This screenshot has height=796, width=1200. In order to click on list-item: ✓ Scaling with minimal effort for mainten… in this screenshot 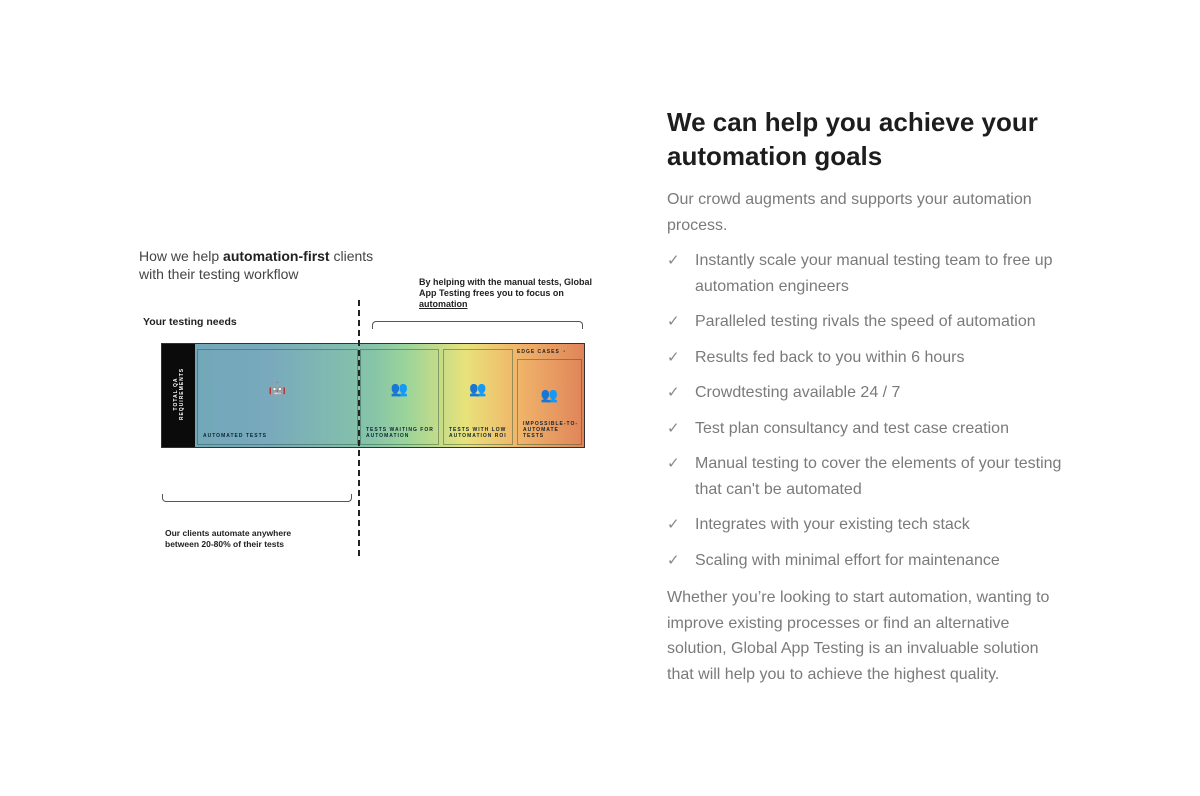, I will do `click(867, 561)`.